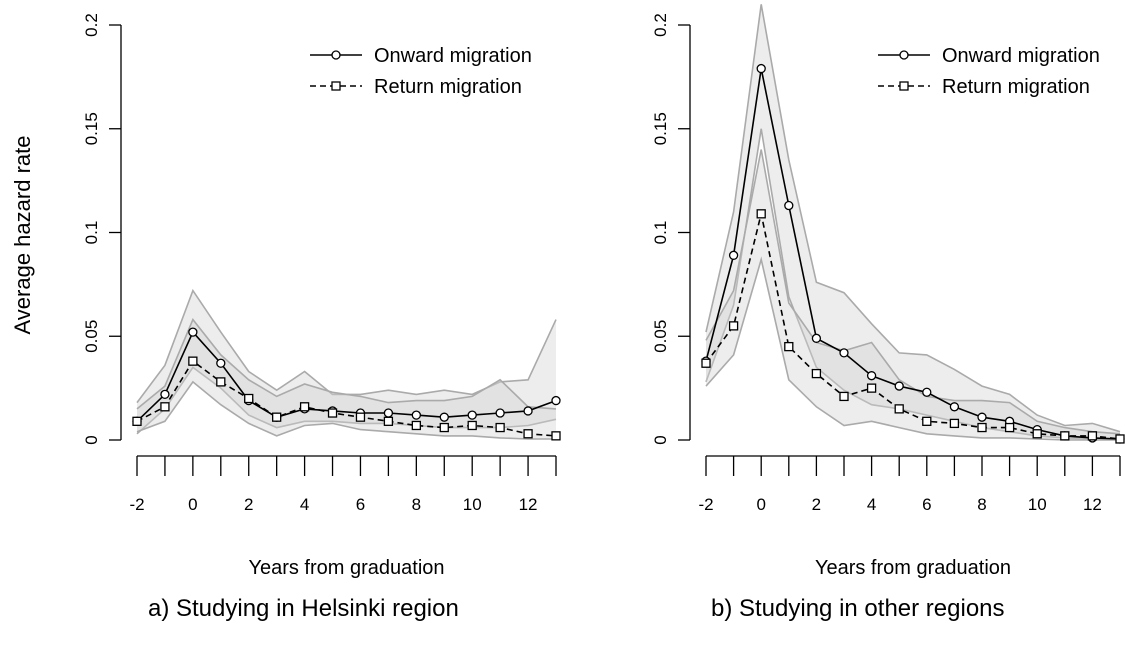 Image resolution: width=1125 pixels, height=657 pixels. What do you see at coordinates (472, 504) in the screenshot?
I see `x-tick-label: 10` at bounding box center [472, 504].